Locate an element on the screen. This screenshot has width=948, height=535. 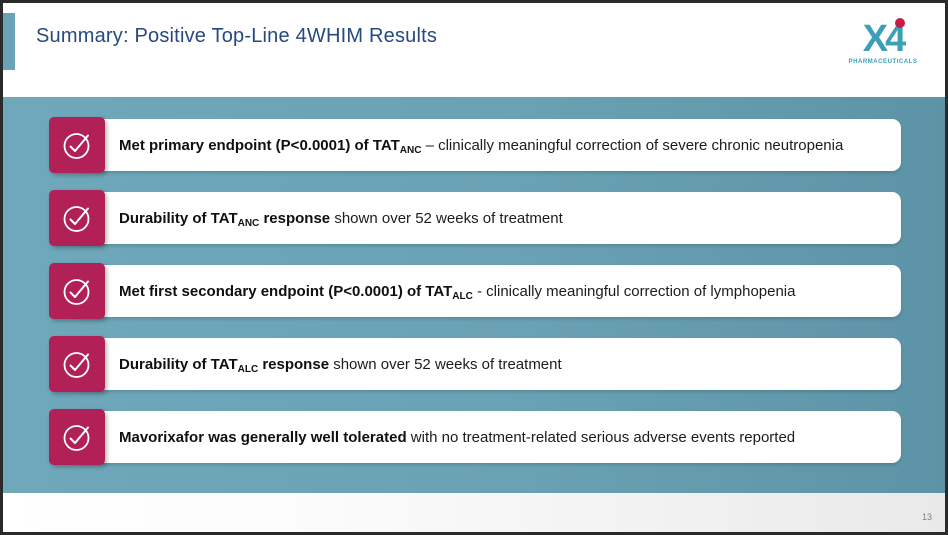
x4-pharmaceuticals-logo: X4 PHARMACEUTICALS is located at coordinates (883, 41).